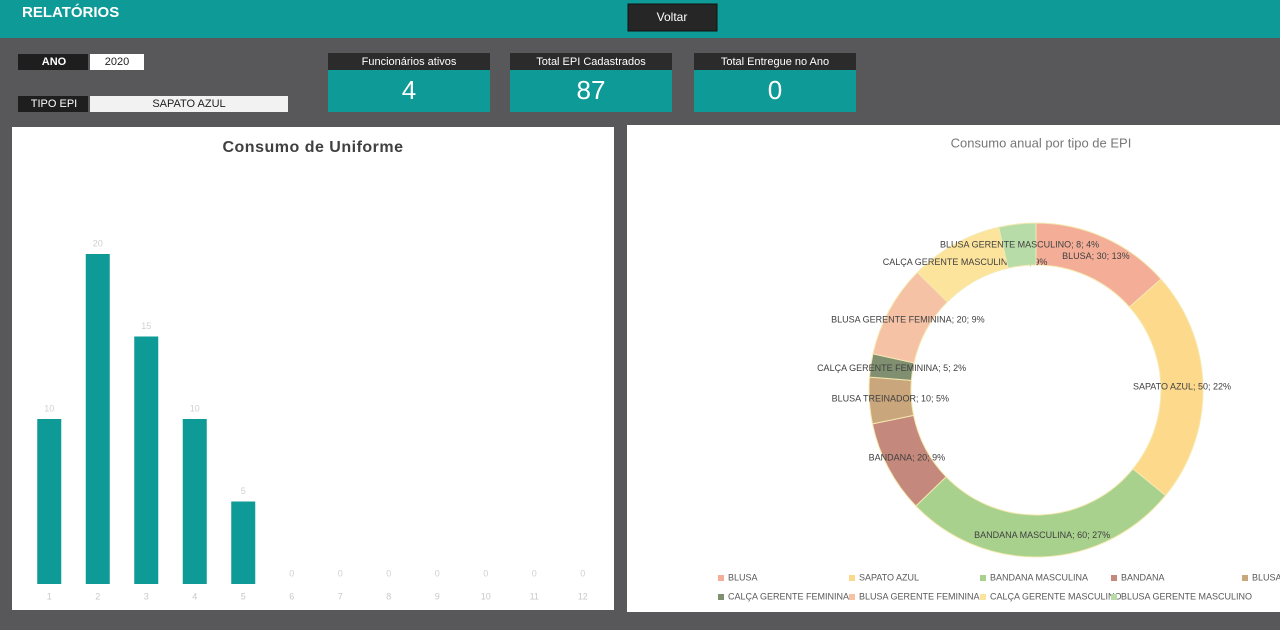 The width and height of the screenshot is (1280, 630). Describe the element at coordinates (98, 243) in the screenshot. I see `bar-value-label: 20` at that location.